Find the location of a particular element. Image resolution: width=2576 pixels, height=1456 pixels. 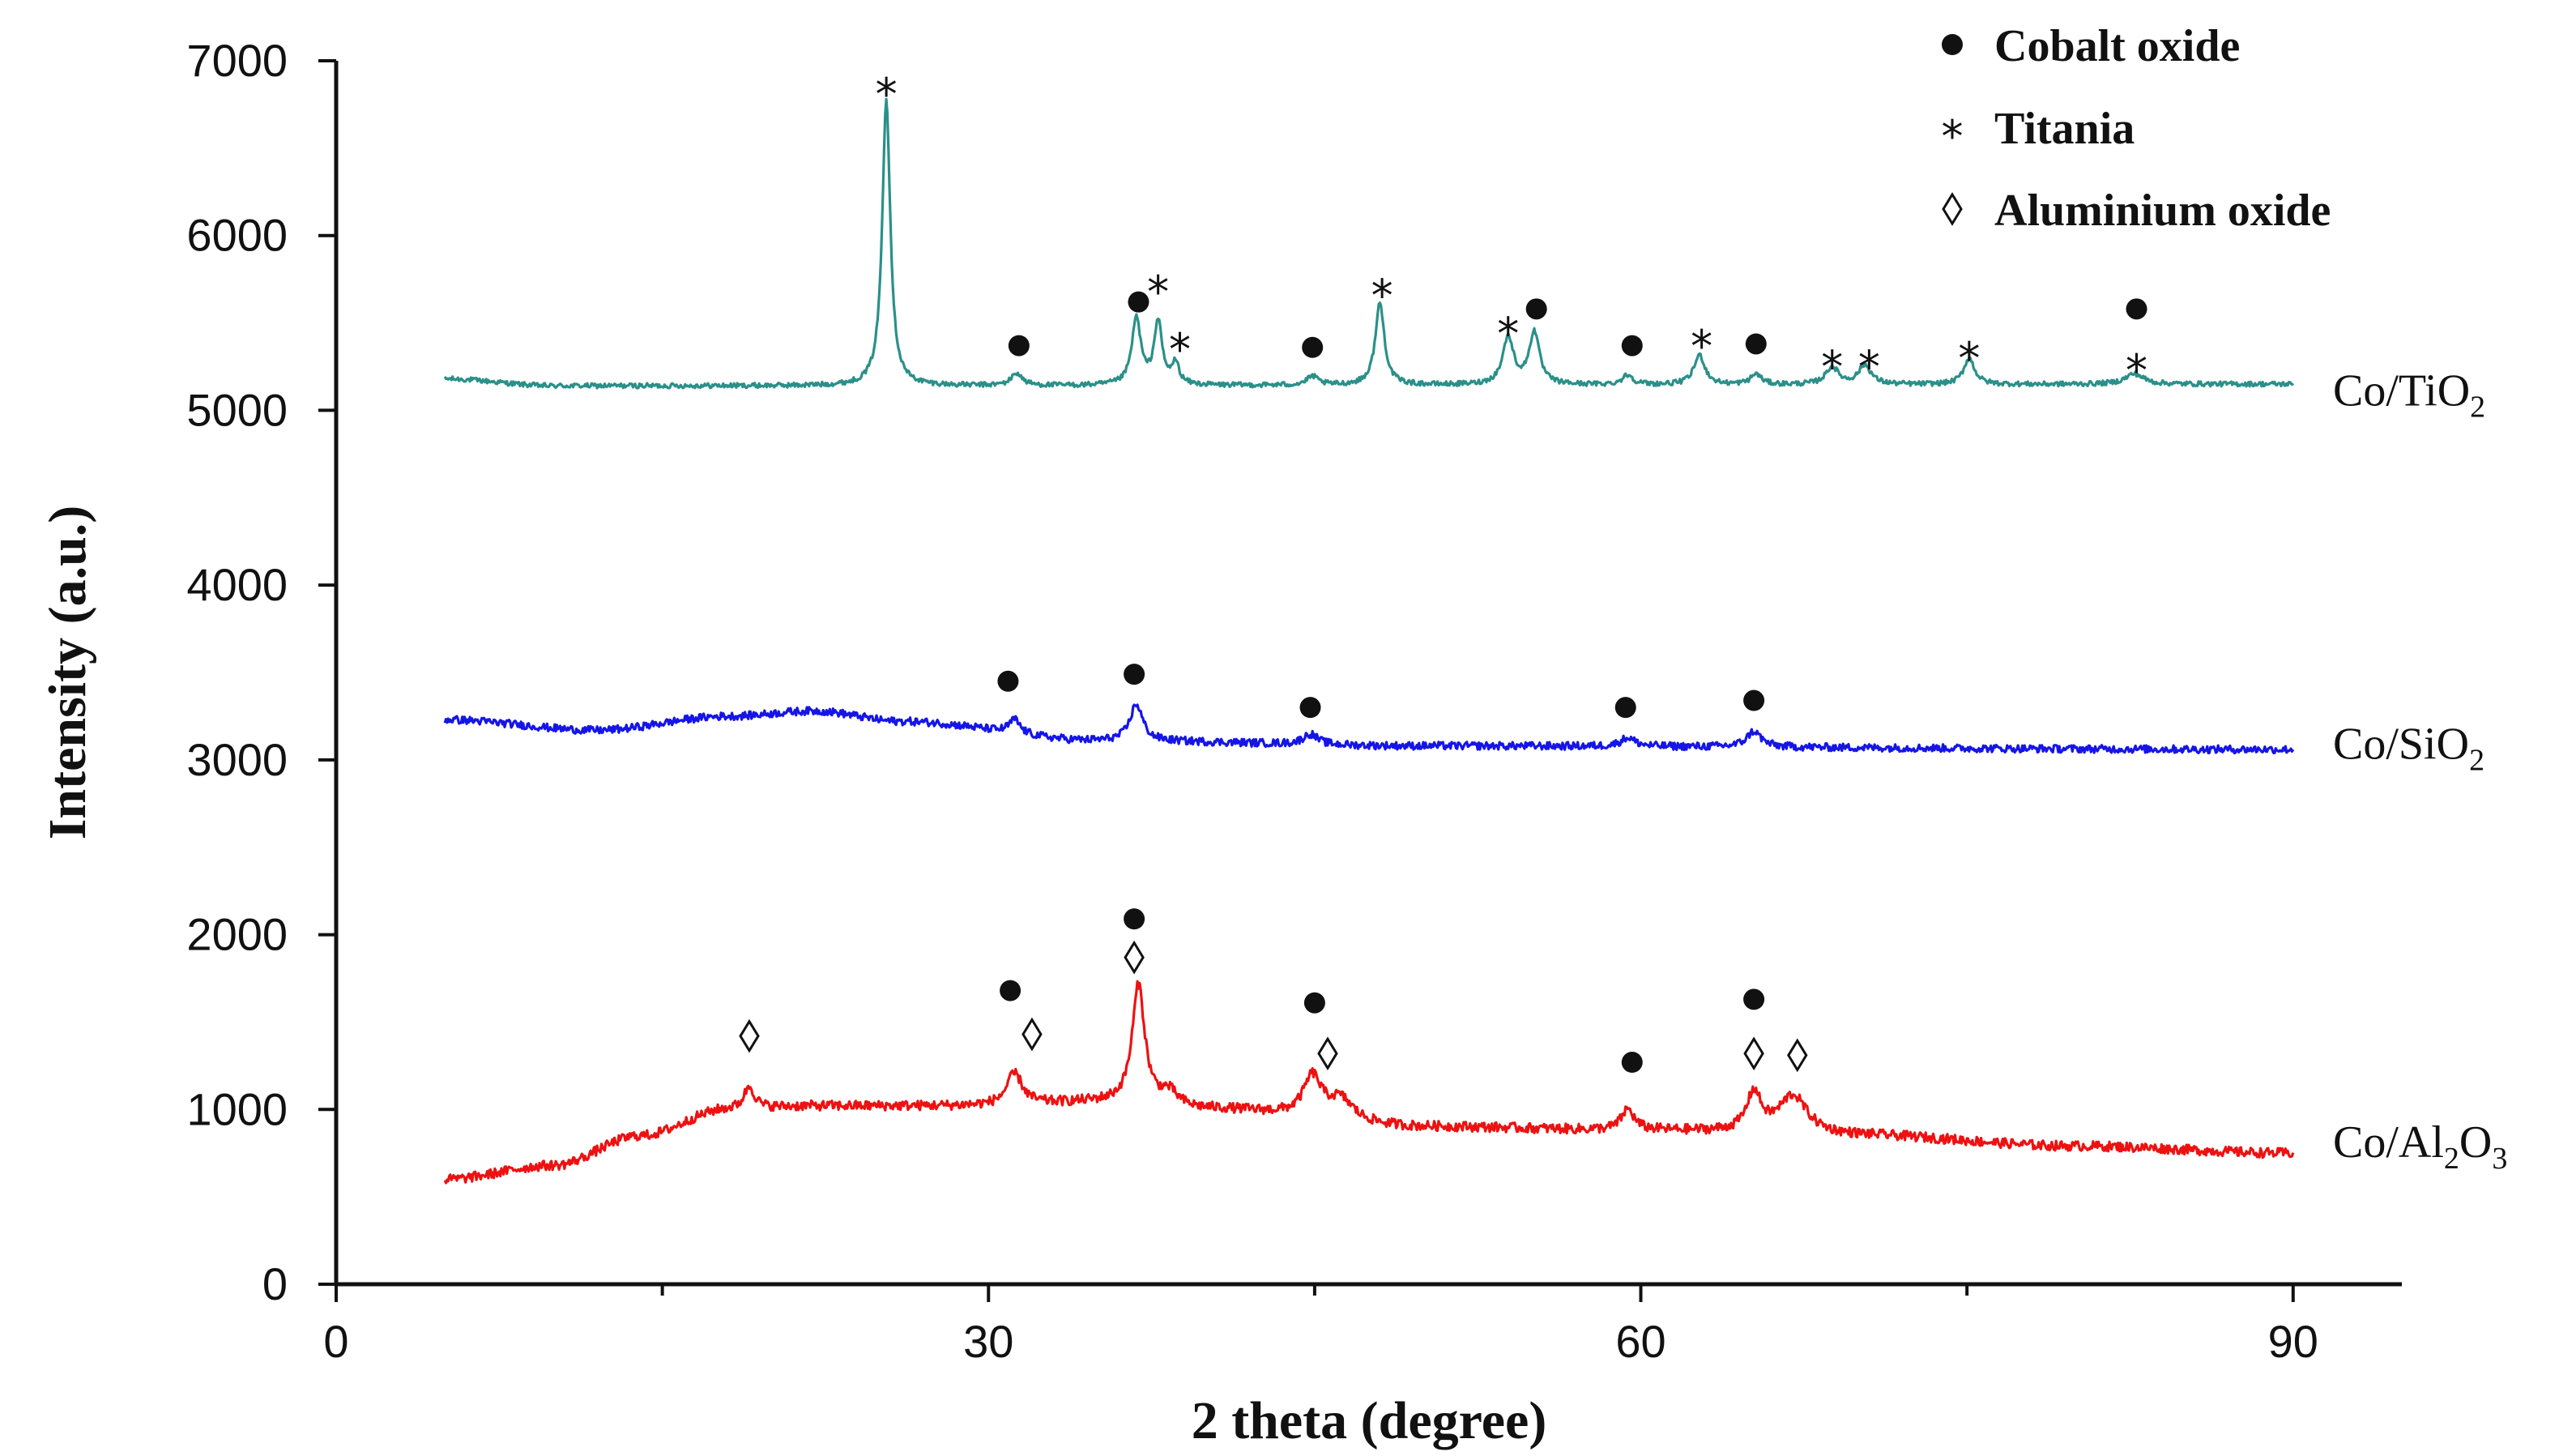

y-tick-label: 1000 is located at coordinates (237, 1109).